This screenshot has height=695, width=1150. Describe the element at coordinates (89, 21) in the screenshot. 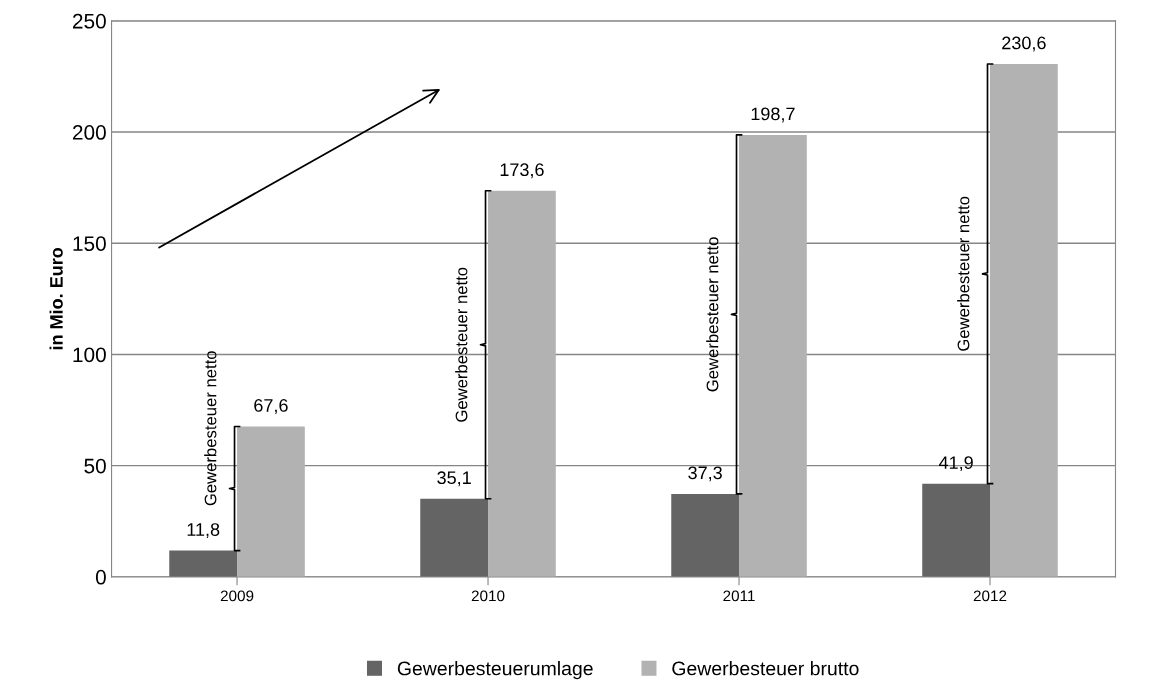

I see `y-tick-label: 250` at that location.